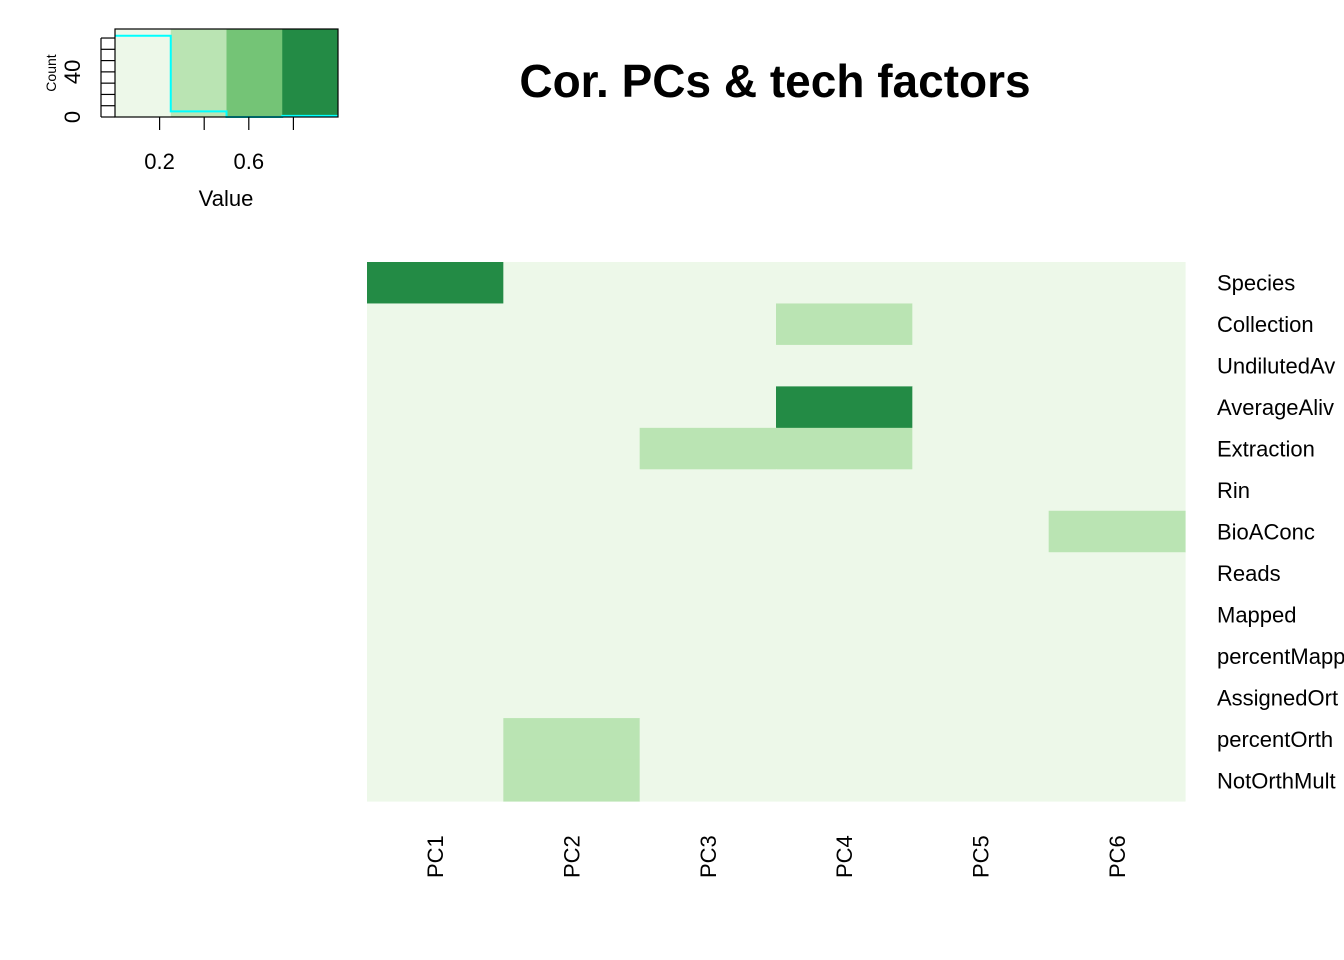 The image size is (1344, 960). I want to click on x-tick-label: 0.2, so click(159, 161).